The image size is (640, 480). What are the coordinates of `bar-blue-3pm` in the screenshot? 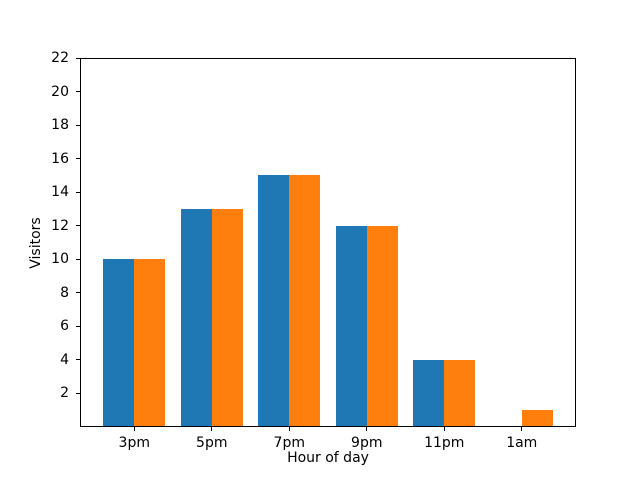 It's located at (119, 342).